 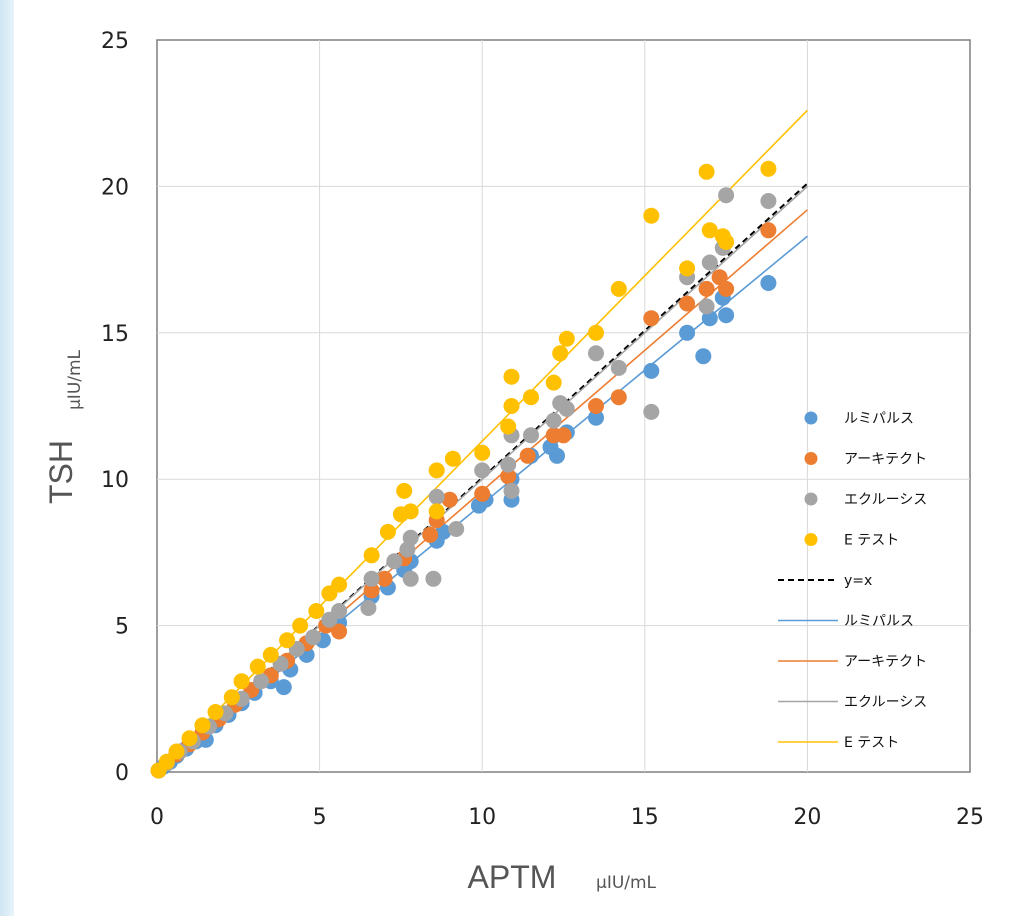 What do you see at coordinates (61, 472) in the screenshot?
I see `y-axis-label: TSH` at bounding box center [61, 472].